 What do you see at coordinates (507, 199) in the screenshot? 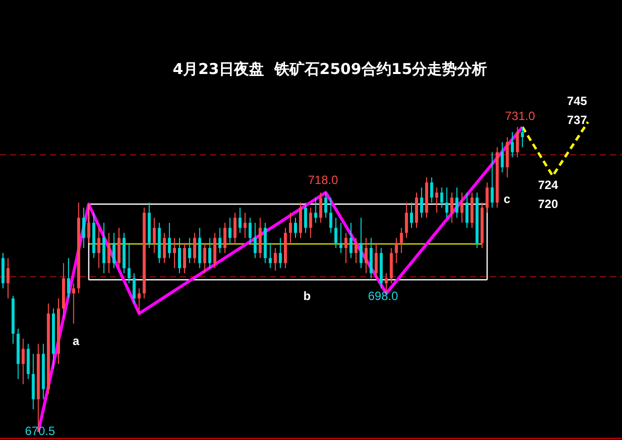
I see `annotation: c` at bounding box center [507, 199].